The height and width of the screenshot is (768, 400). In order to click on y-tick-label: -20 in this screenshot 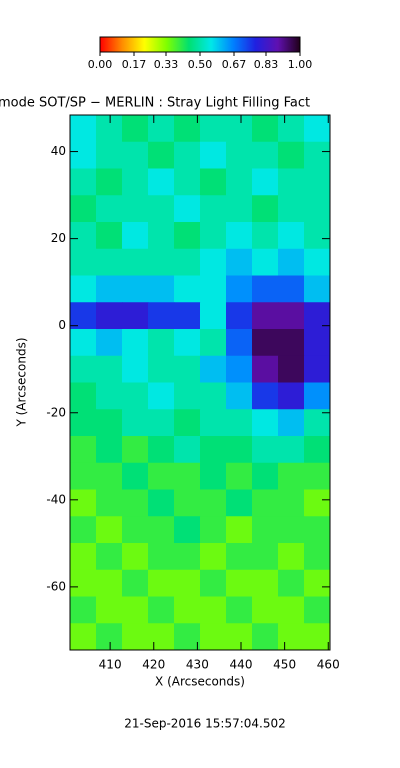, I will do `click(56, 412)`.